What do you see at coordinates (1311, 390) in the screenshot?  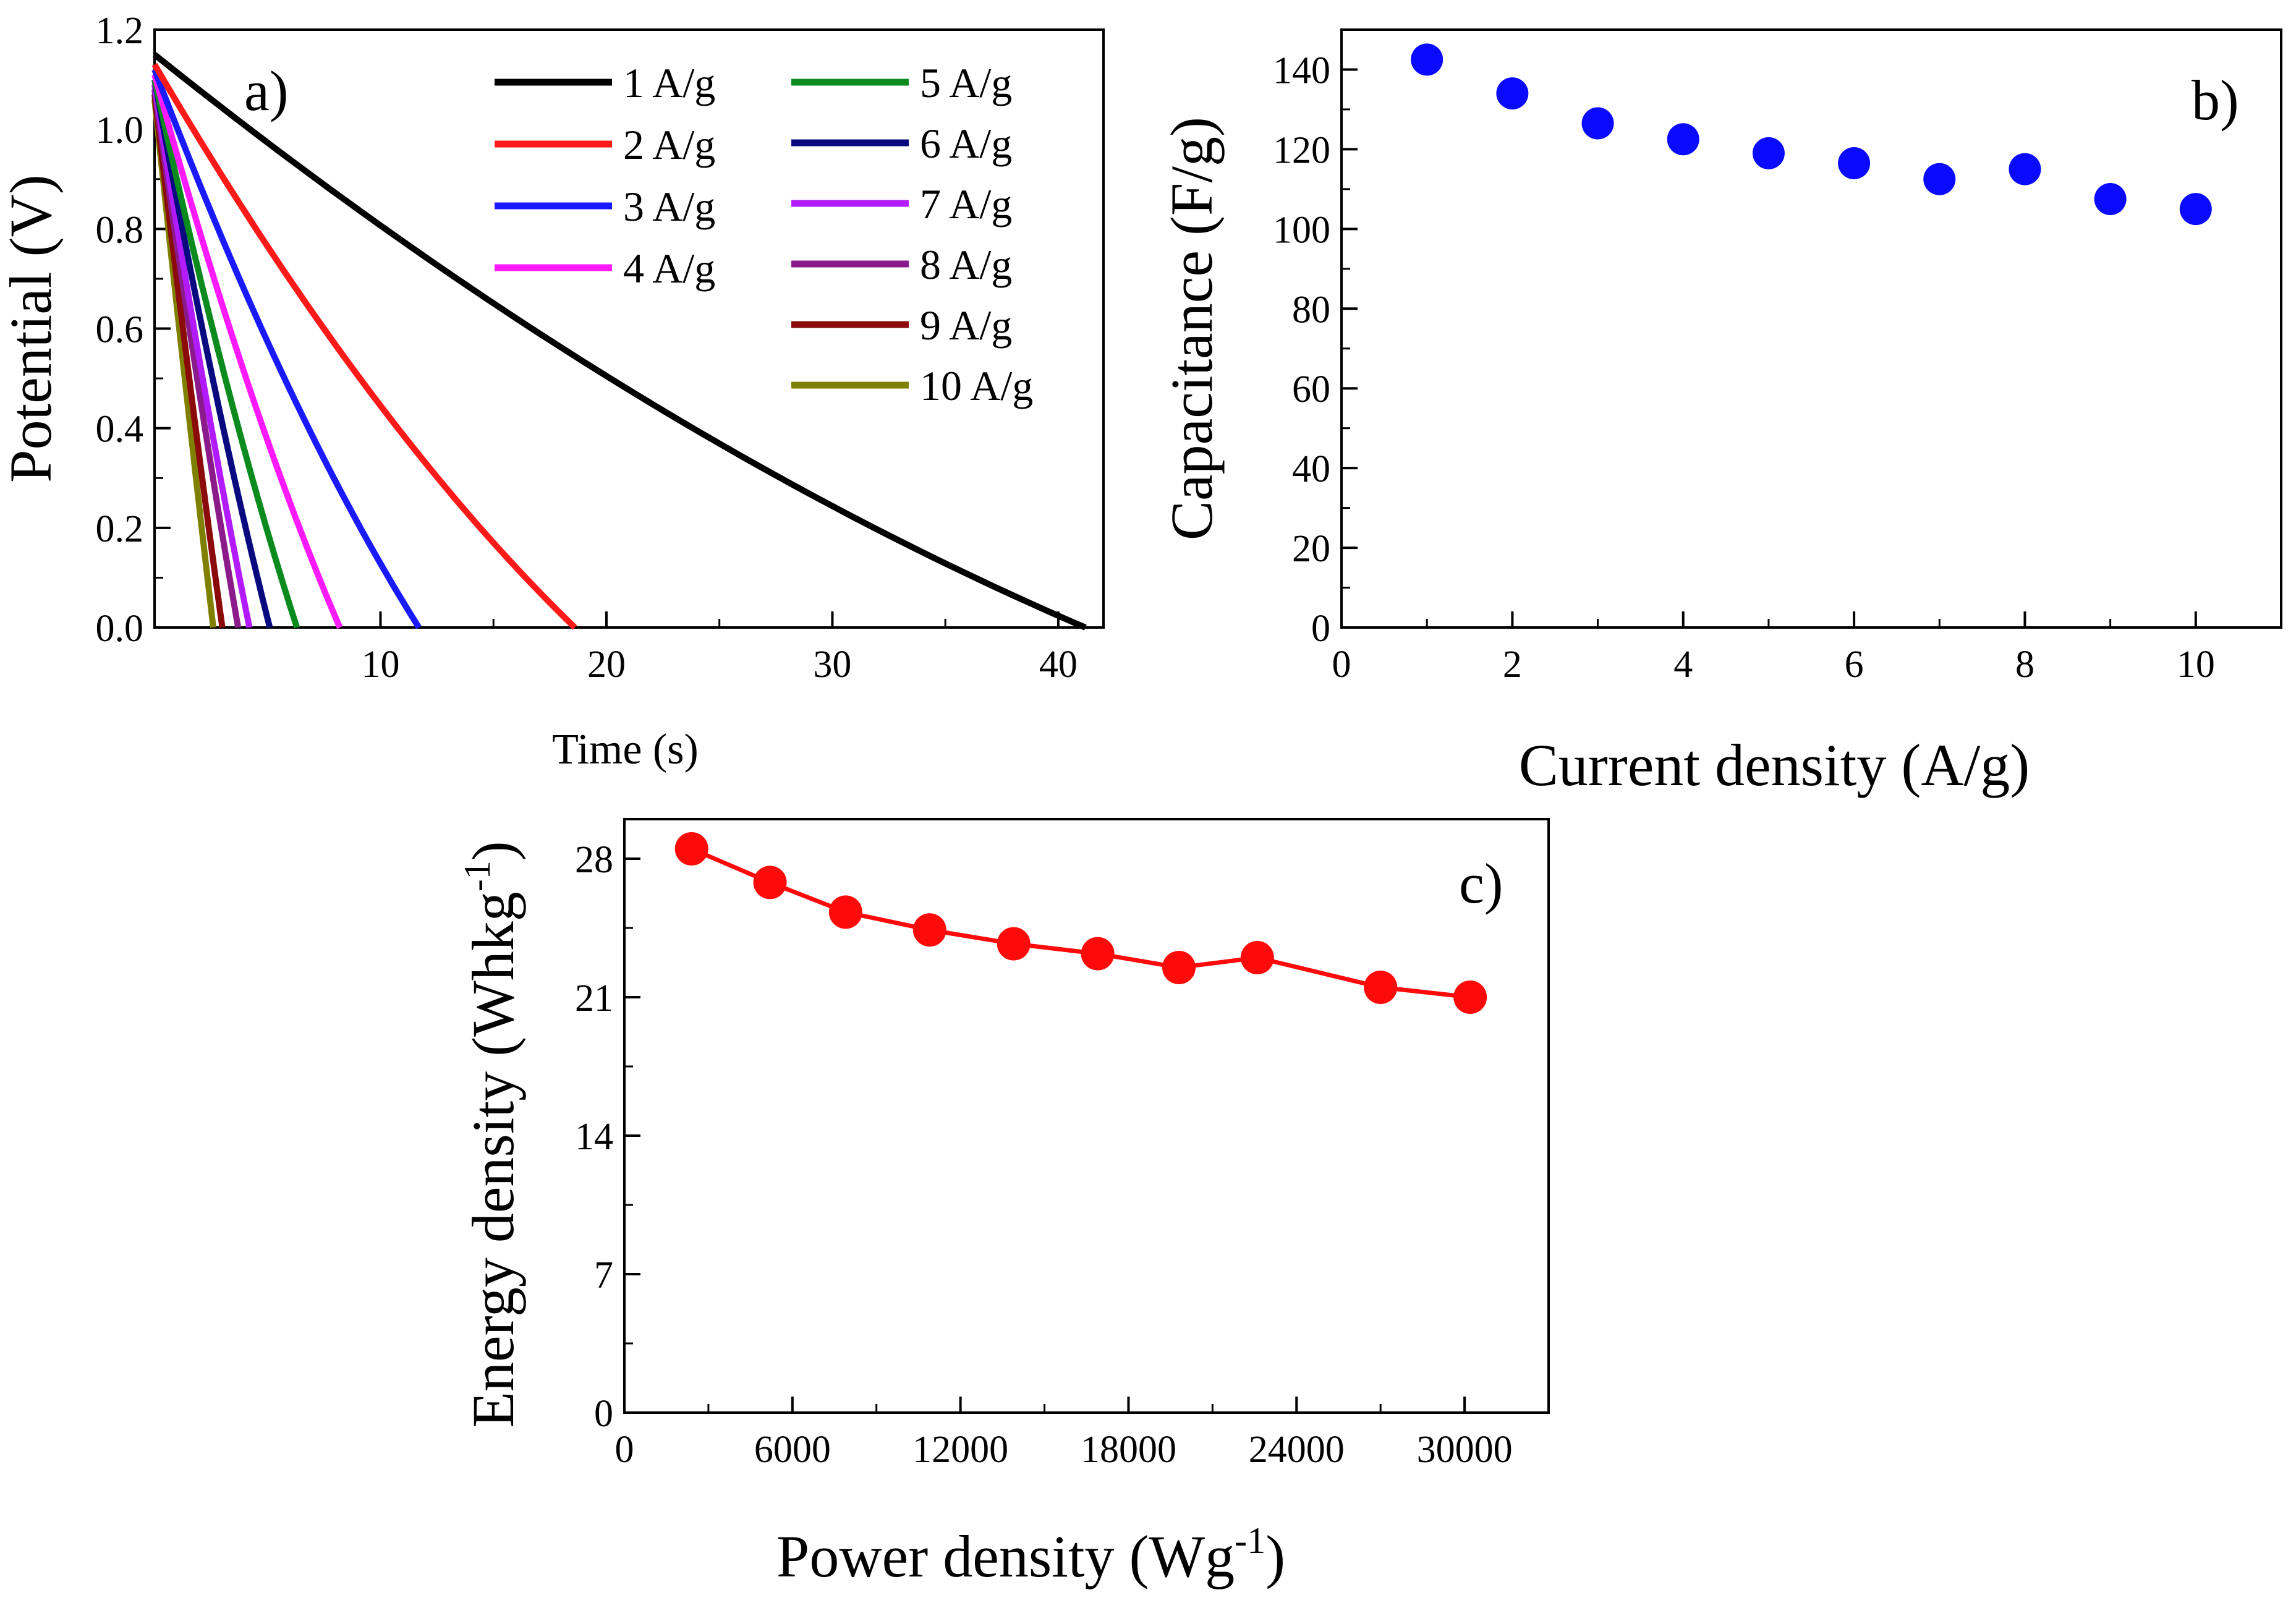 I see `y-tick-label: 60` at bounding box center [1311, 390].